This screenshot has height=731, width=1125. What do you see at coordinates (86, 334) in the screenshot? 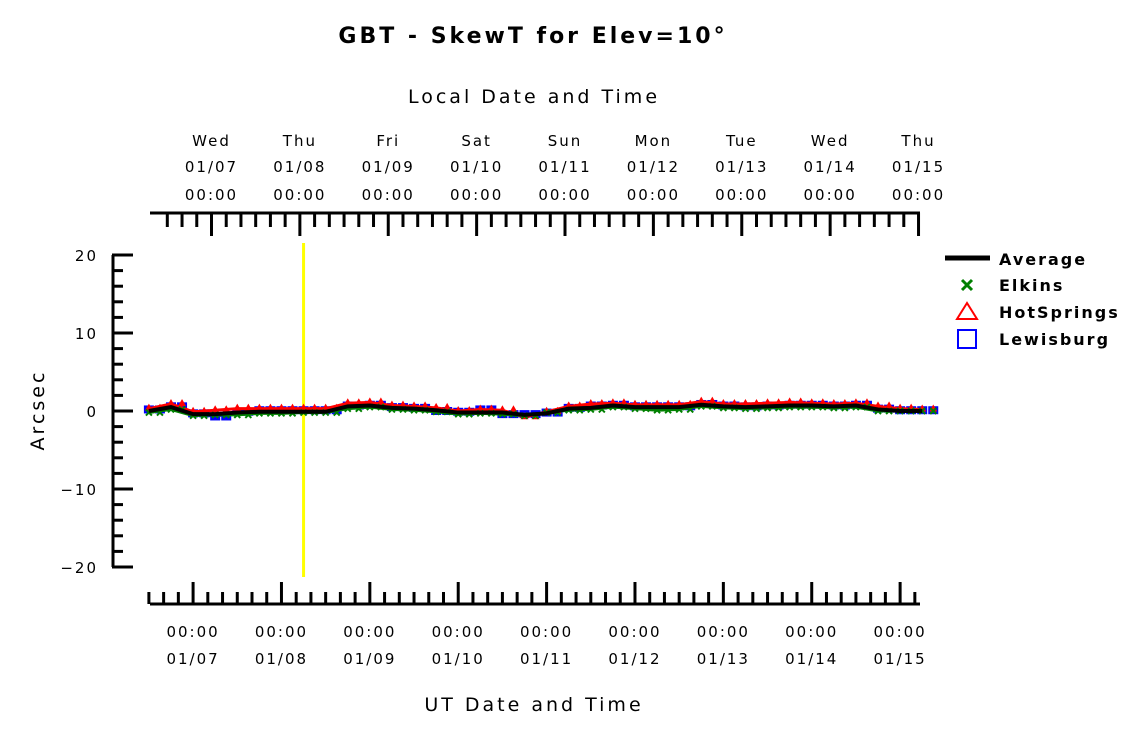
I see `y-tick-label: 10` at bounding box center [86, 334].